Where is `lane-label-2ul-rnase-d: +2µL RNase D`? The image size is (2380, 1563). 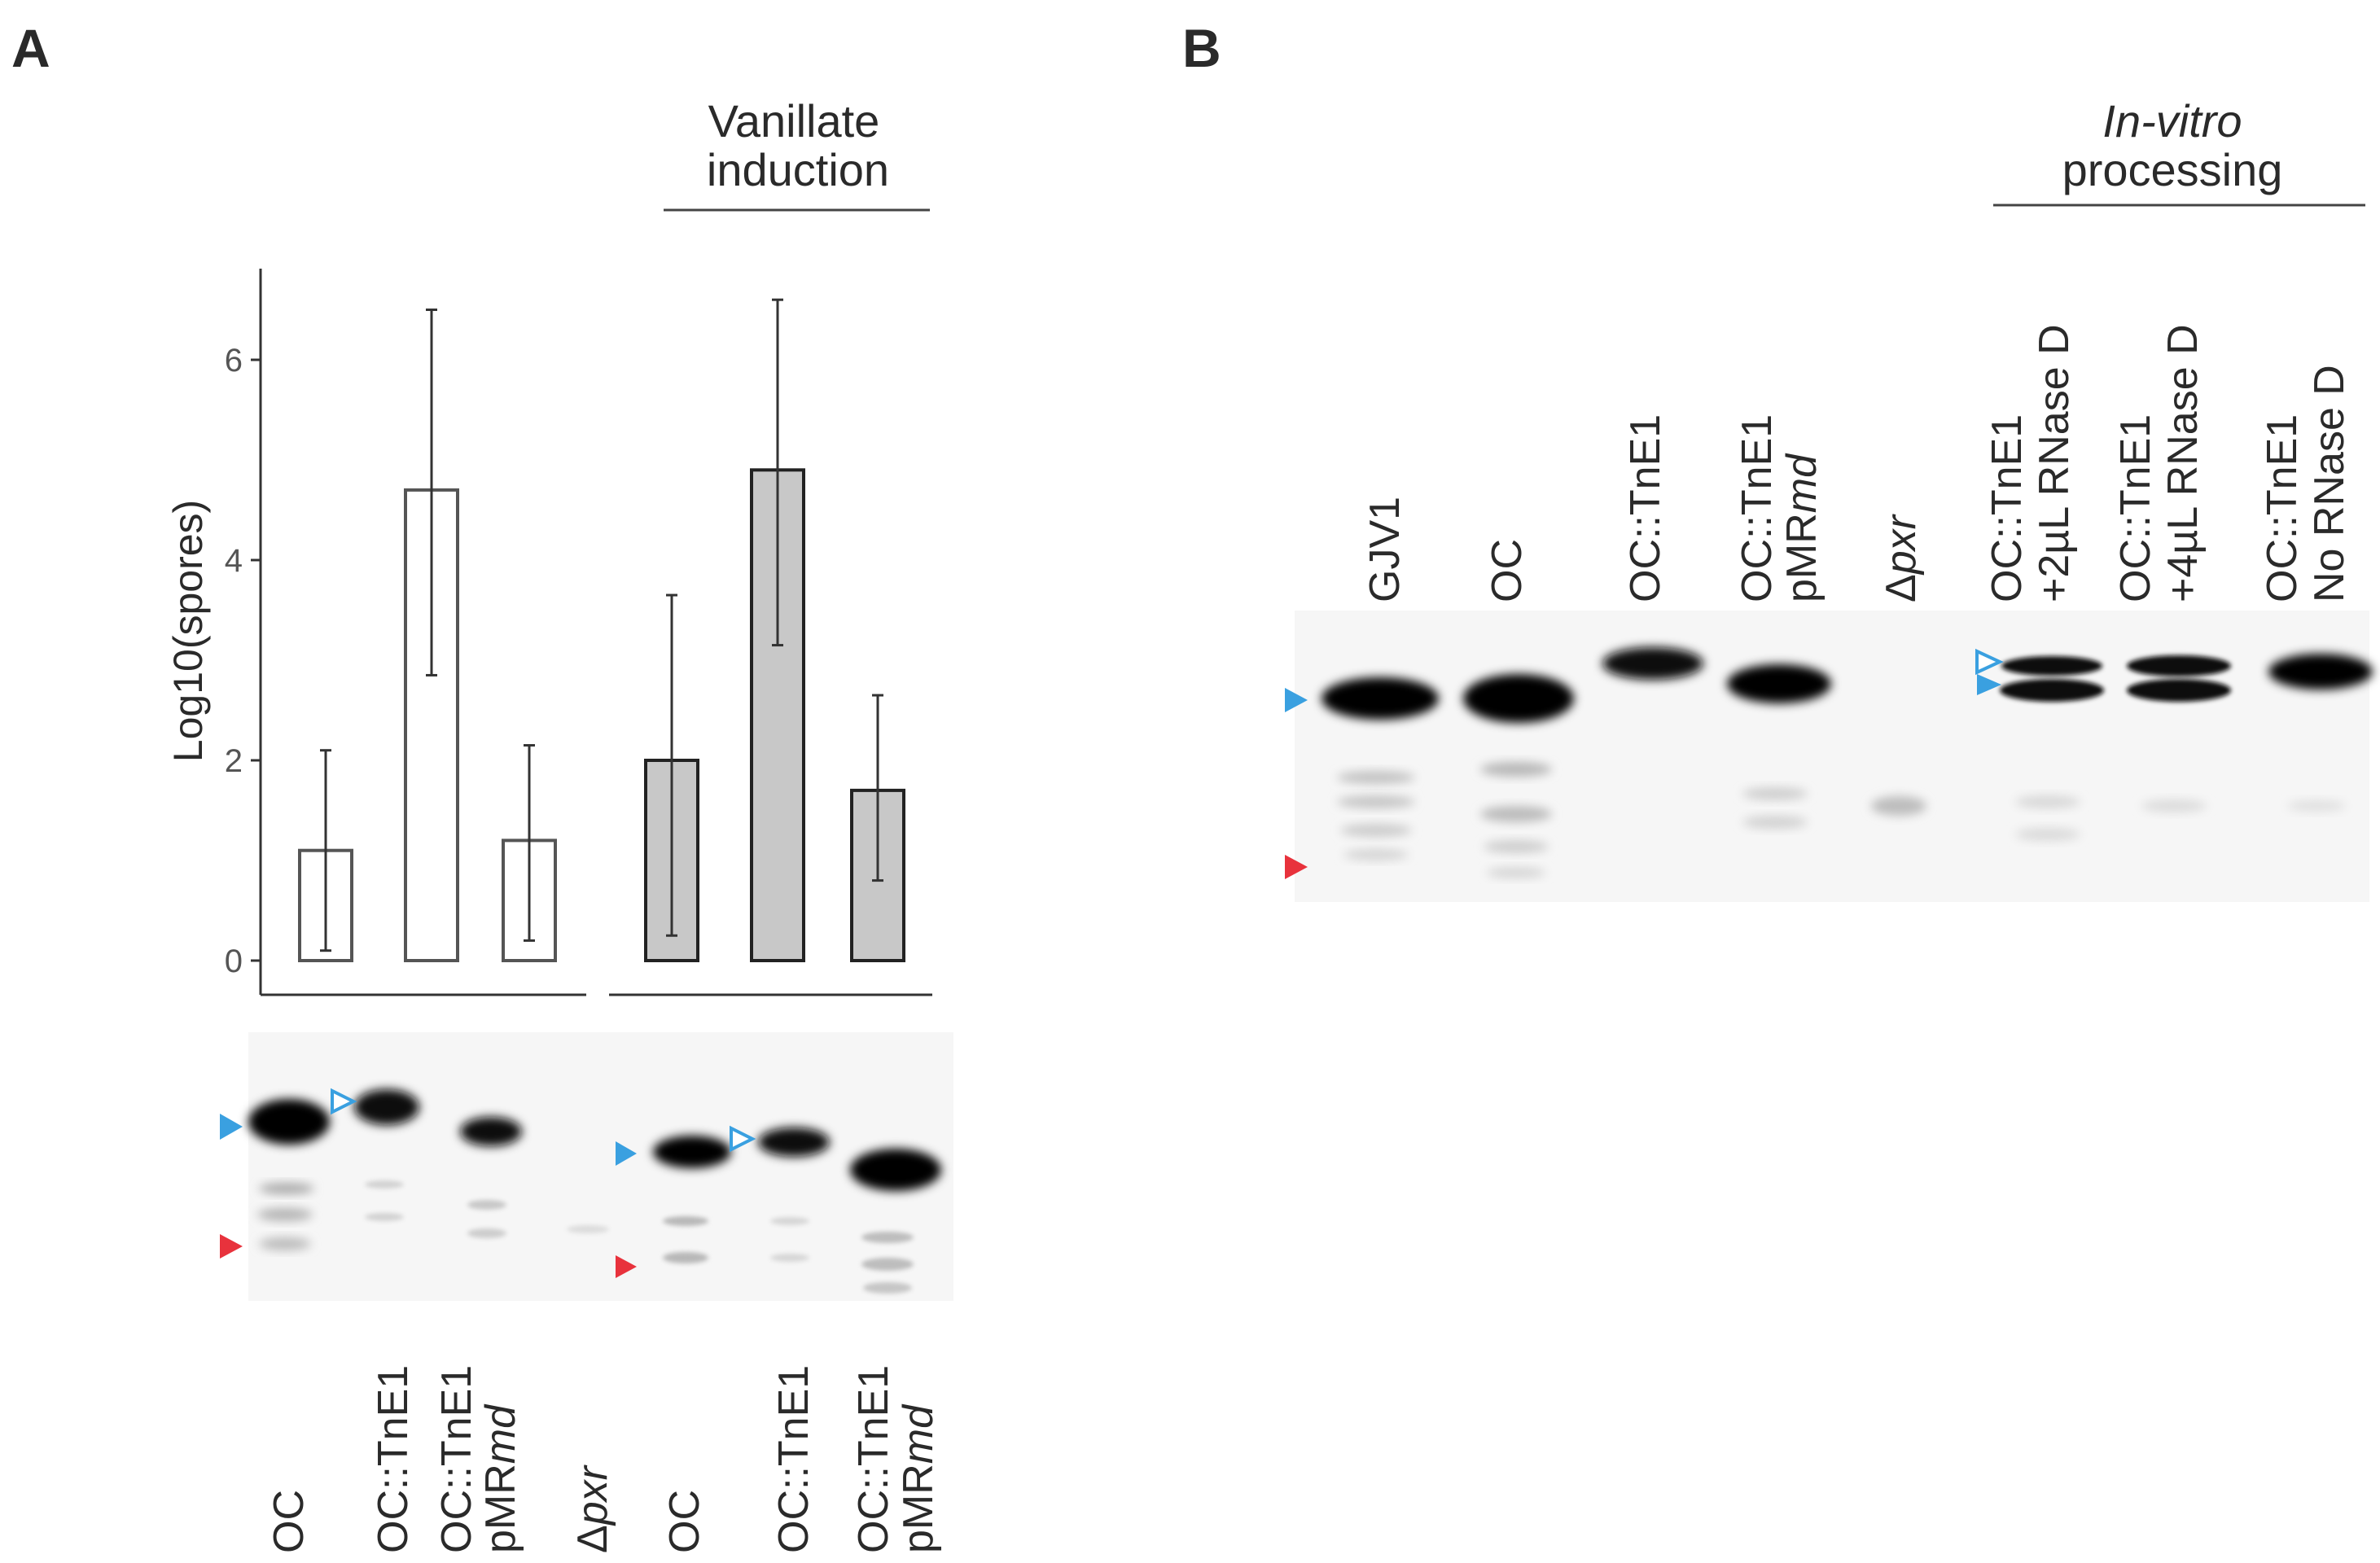 lane-label-2ul-rnase-d: +2µL RNase D is located at coordinates (2055, 463).